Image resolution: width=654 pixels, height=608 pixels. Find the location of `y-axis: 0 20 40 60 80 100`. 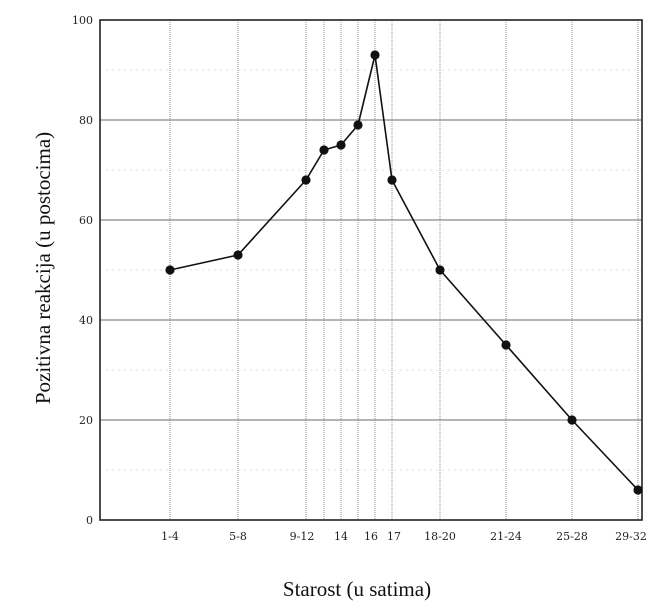

y-axis: 0 20 40 60 80 100 is located at coordinates (82, 270).